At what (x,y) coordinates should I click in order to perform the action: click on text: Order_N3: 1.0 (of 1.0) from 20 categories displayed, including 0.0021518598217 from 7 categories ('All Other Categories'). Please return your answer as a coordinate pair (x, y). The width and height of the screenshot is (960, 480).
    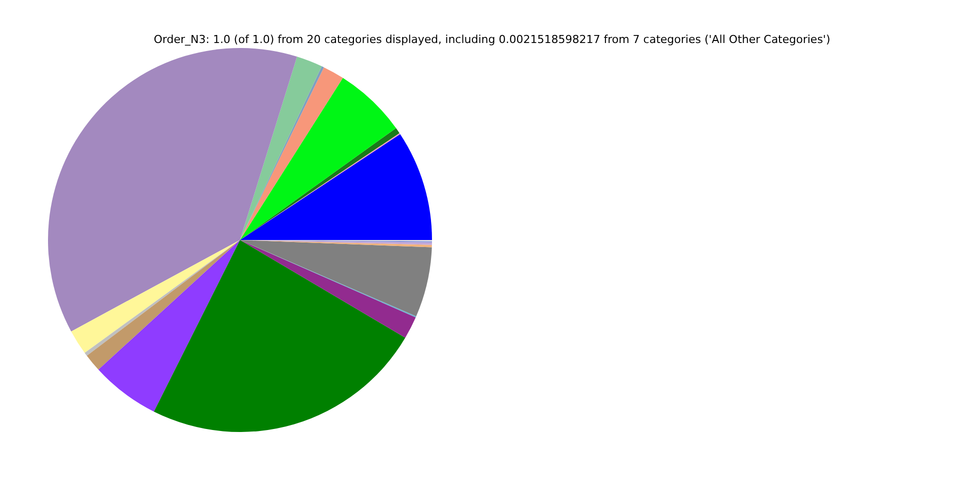
    Looking at the image, I should click on (492, 39).